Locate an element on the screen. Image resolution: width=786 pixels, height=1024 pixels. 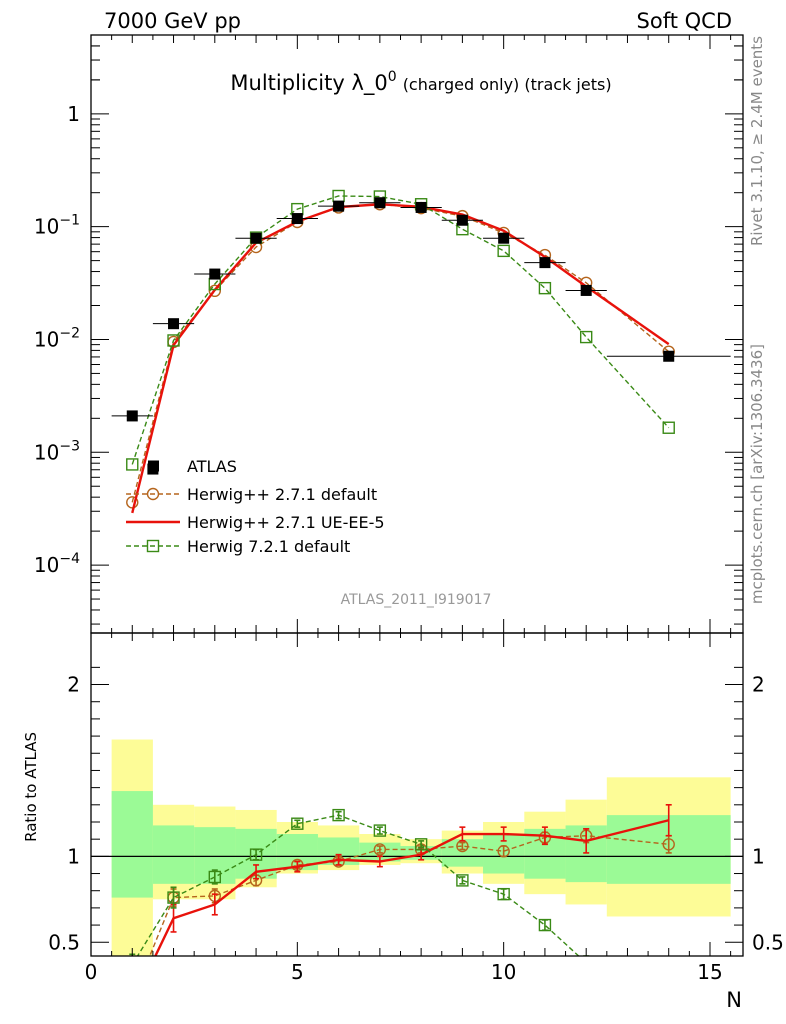
x-tick-label-1: 5 is located at coordinates (297, 972).